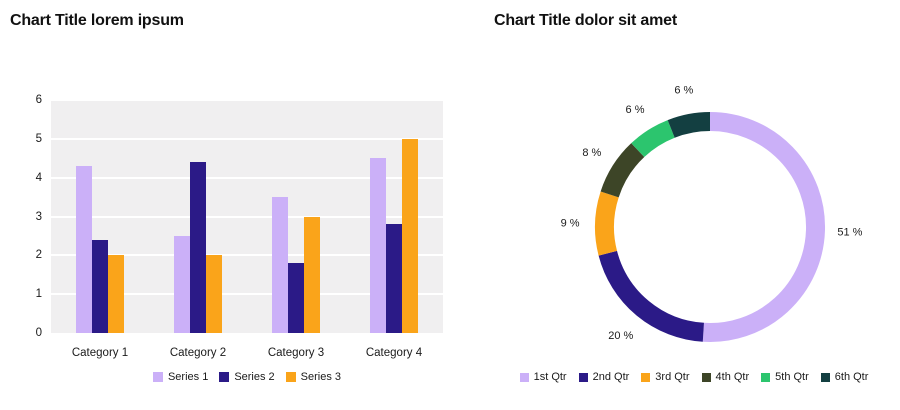 The width and height of the screenshot is (900, 410). Describe the element at coordinates (38, 333) in the screenshot. I see `y-axis-tick-label: 0` at that location.